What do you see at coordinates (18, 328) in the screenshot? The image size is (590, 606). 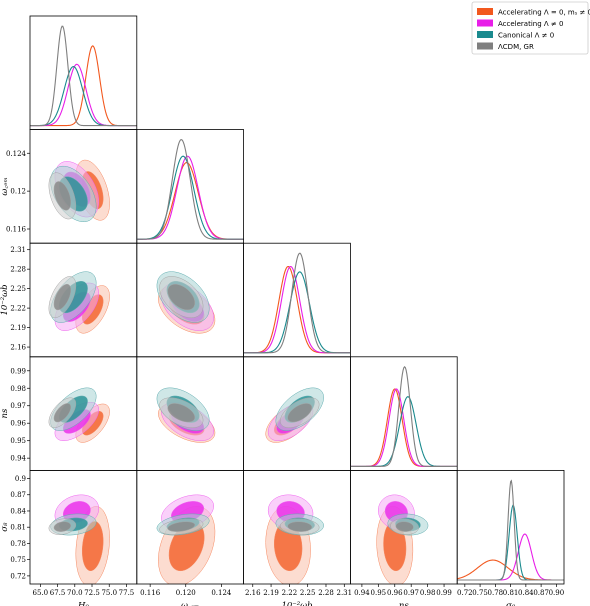 I see `y-tick-label: 2.19` at bounding box center [18, 328].